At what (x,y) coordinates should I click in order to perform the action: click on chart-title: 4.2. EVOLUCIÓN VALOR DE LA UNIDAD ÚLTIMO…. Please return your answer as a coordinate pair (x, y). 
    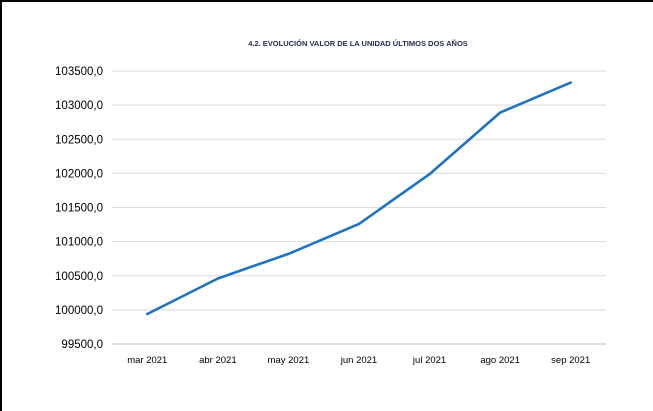
    Looking at the image, I should click on (358, 43).